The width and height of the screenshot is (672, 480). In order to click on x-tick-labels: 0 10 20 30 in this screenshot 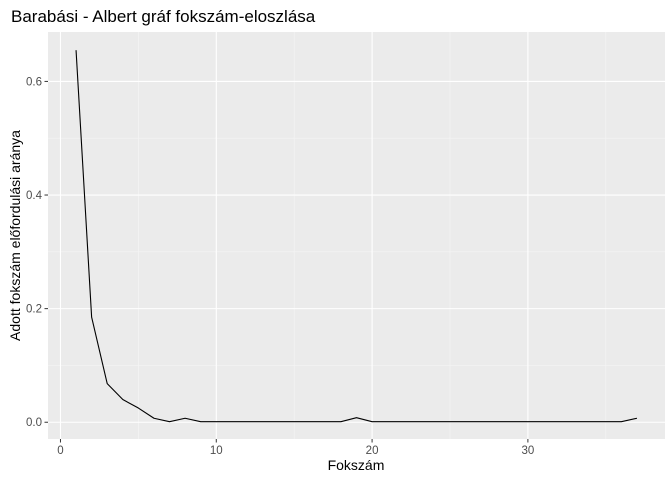, I will do `click(295, 451)`.